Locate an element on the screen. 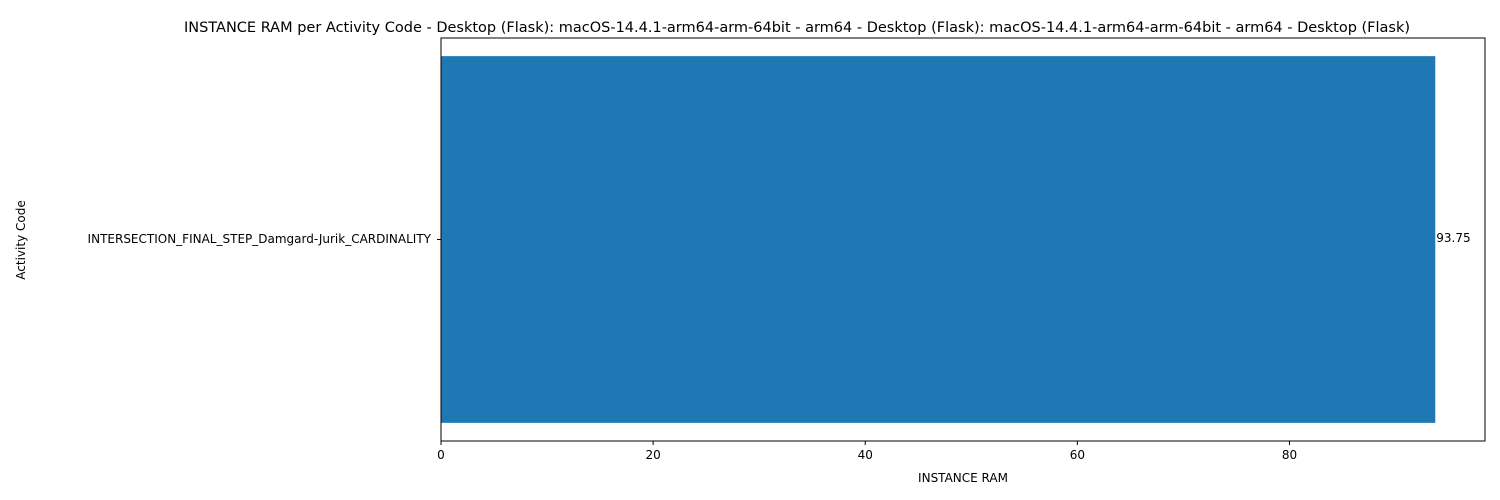  bar-value-label: 93.75 is located at coordinates (1453, 238).